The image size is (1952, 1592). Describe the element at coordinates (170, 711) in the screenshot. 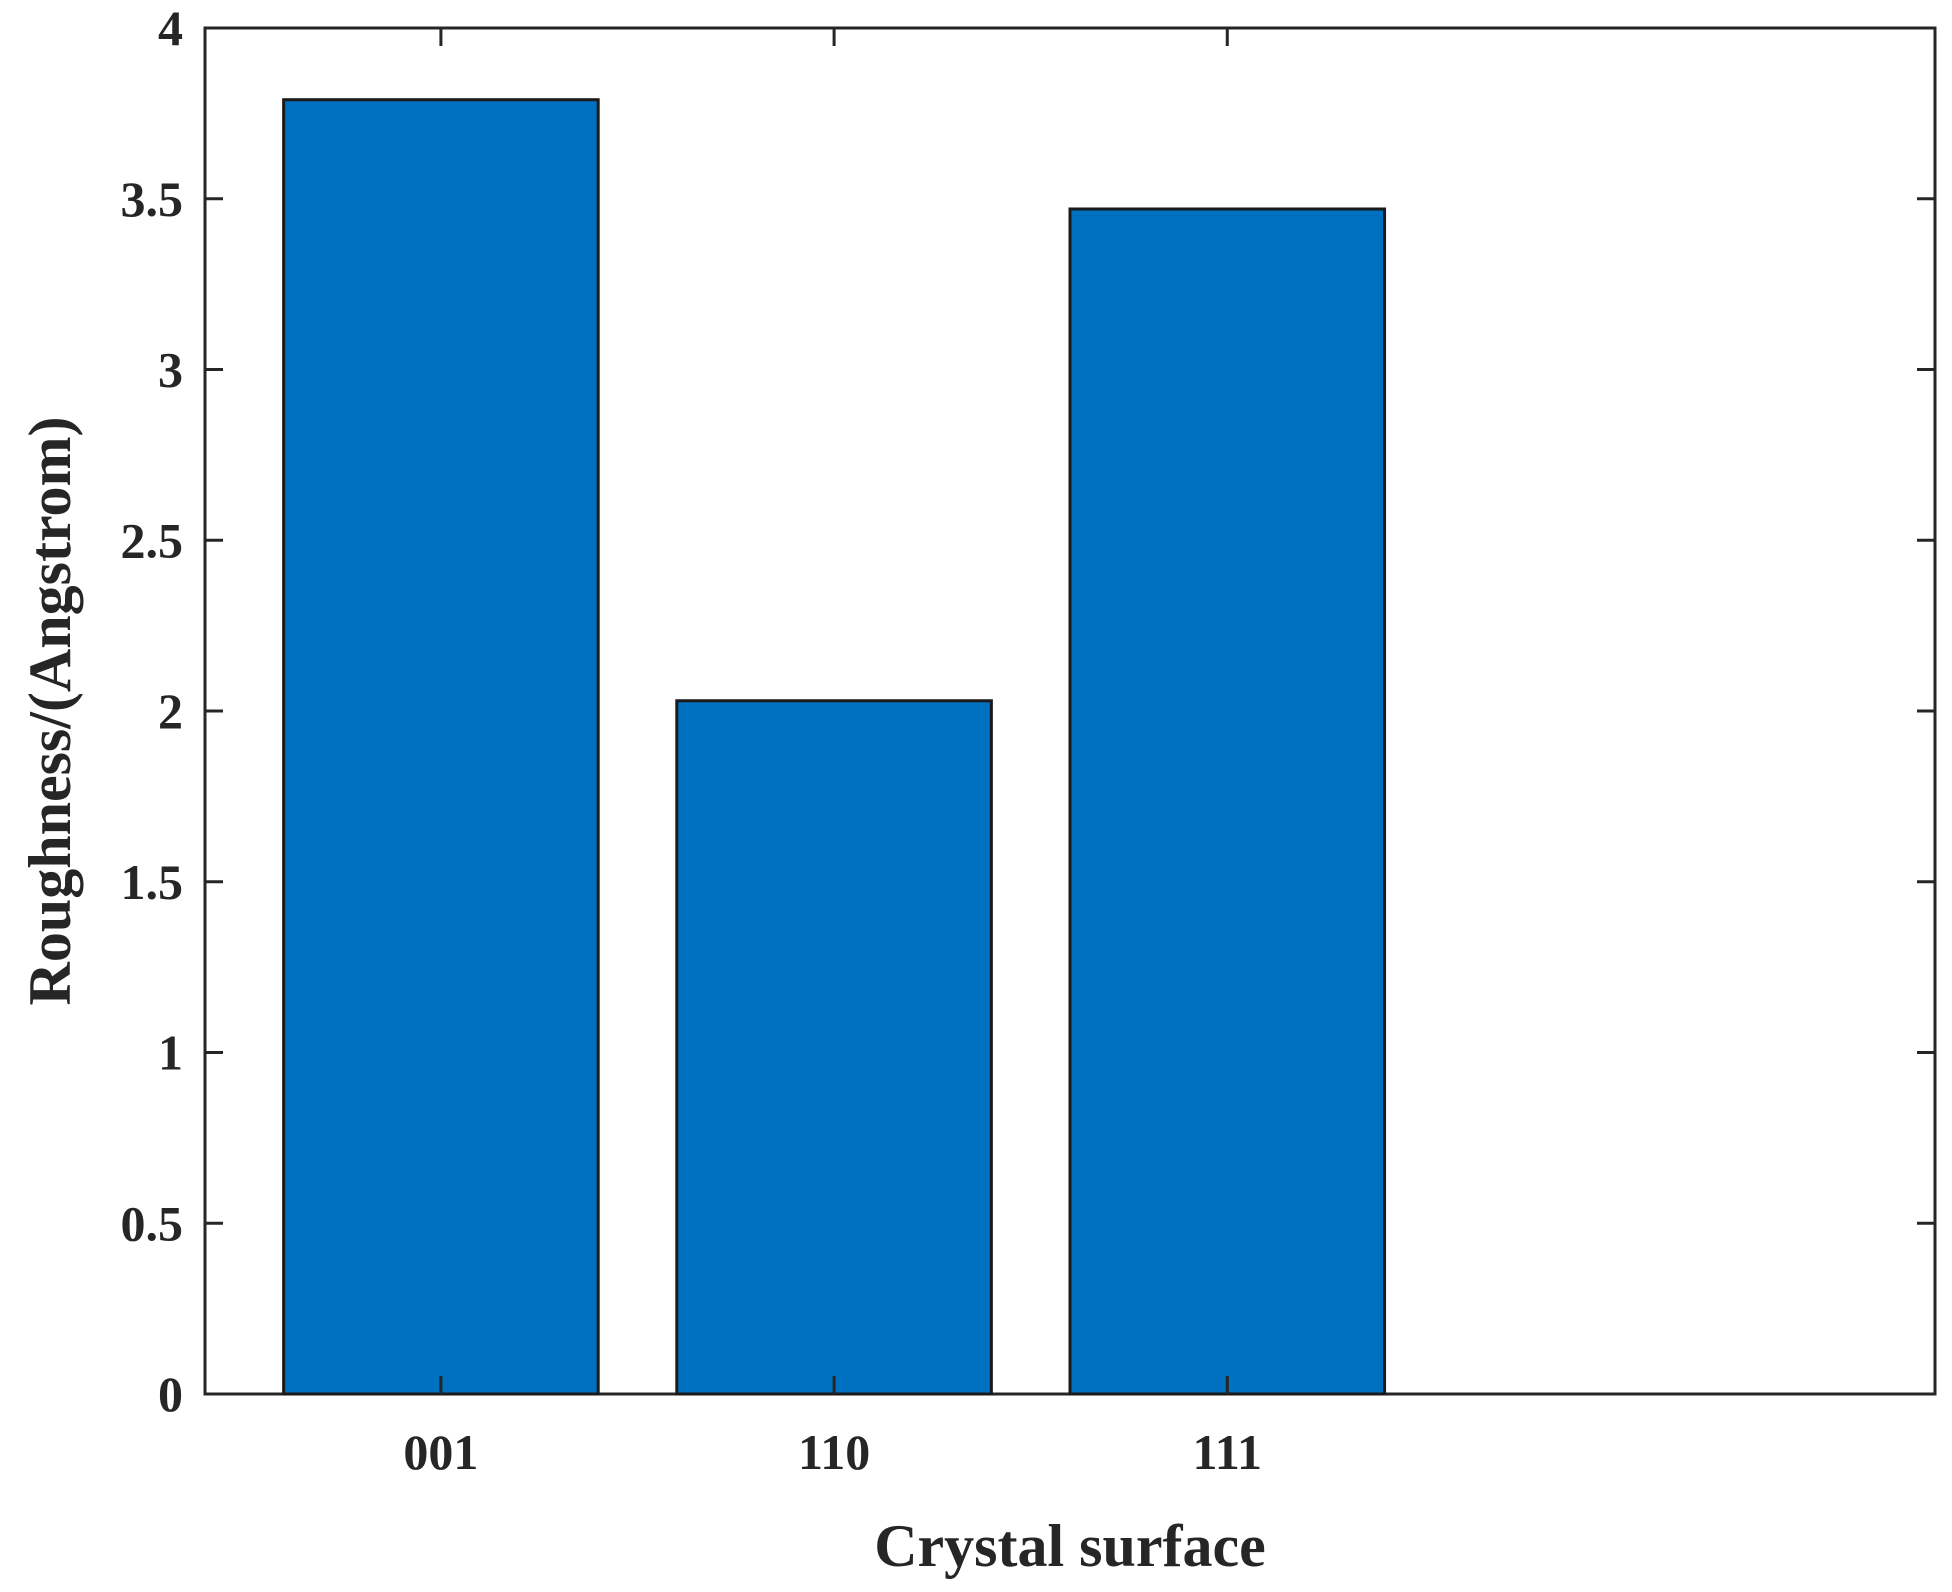

I see `y-tick-label: 2` at that location.